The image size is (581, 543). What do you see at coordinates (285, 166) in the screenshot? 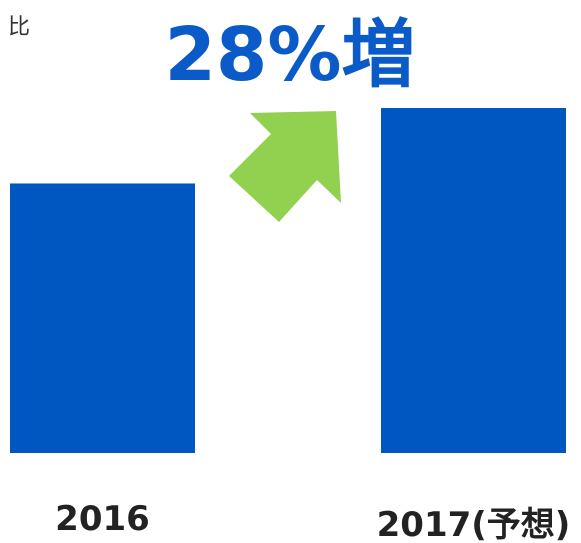
I see `growth-arrow` at bounding box center [285, 166].